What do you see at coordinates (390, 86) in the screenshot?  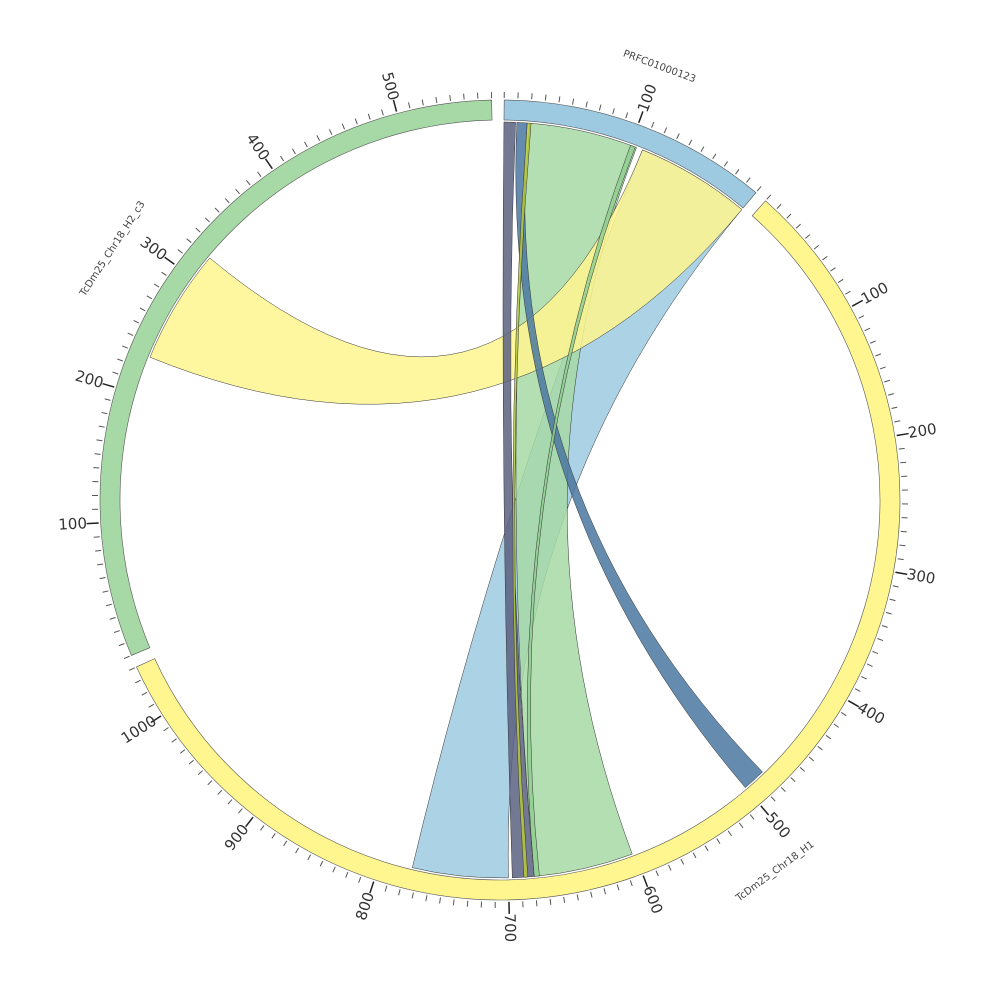 I see `tick-label: 500` at bounding box center [390, 86].